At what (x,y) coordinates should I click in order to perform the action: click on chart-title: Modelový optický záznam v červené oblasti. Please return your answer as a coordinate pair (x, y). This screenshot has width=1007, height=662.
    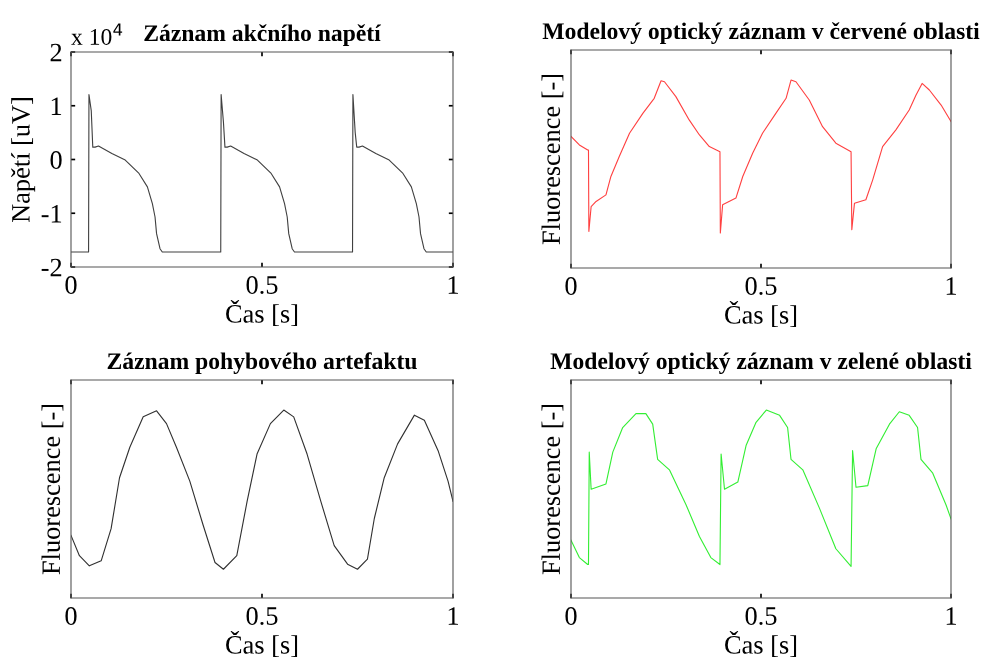
    Looking at the image, I should click on (761, 33).